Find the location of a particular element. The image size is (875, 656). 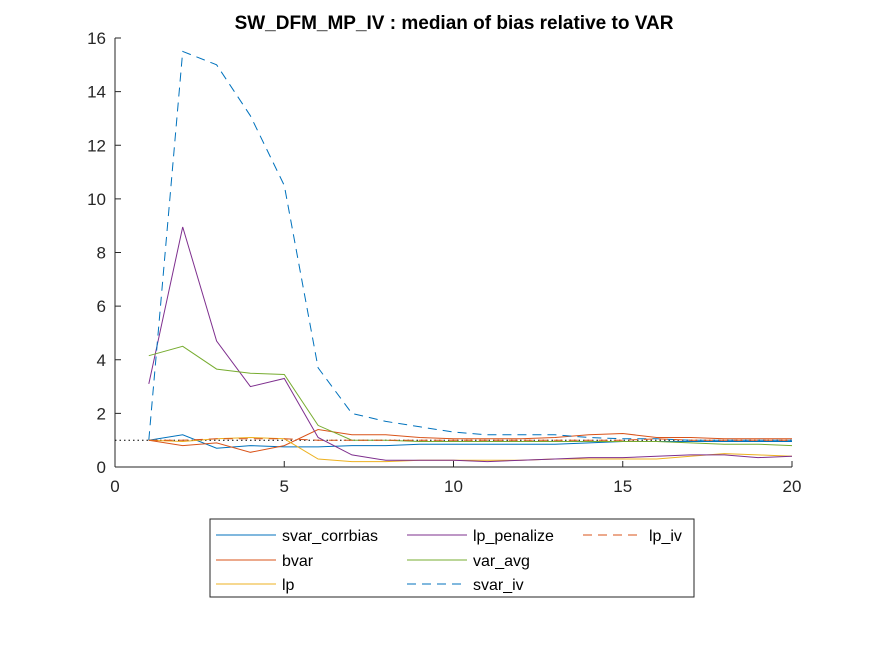

legend-label-svar-iv: svar_iv is located at coordinates (498, 585).